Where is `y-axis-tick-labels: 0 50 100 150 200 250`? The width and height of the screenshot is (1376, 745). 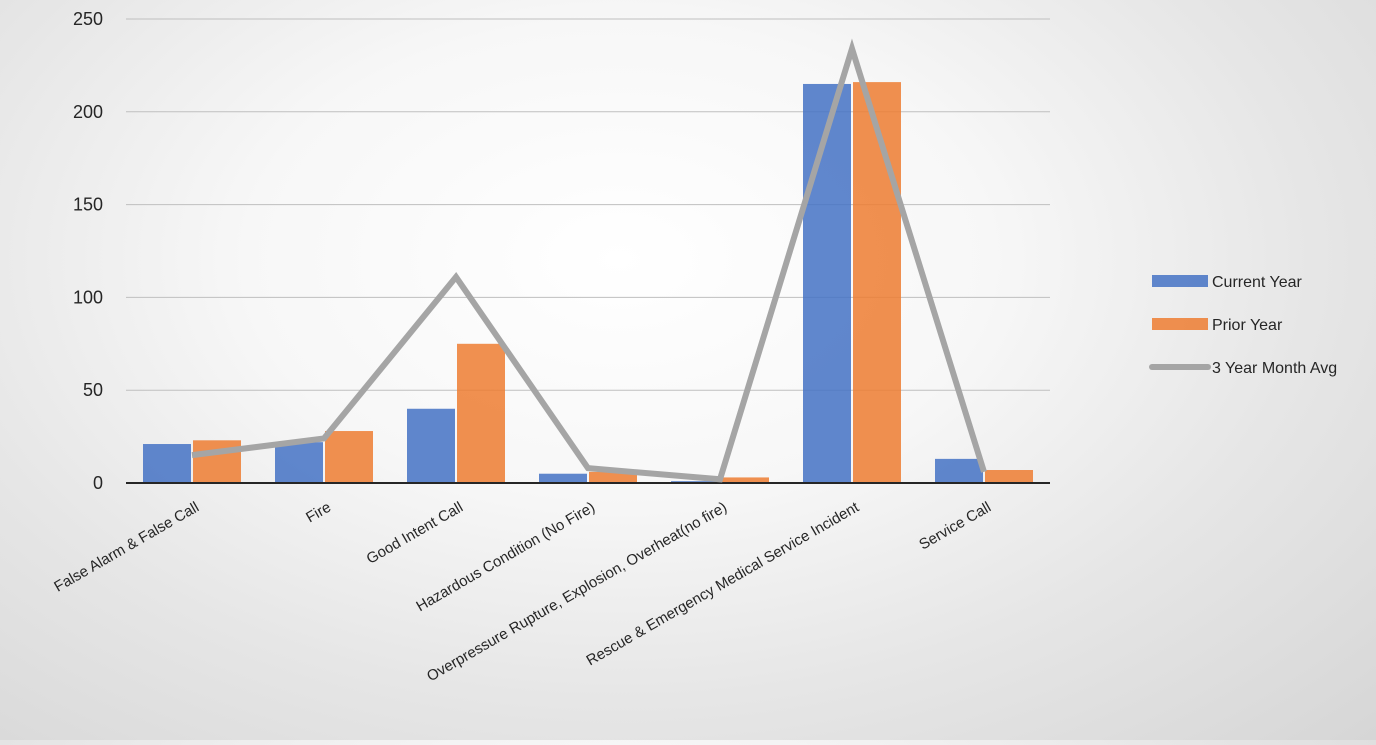 y-axis-tick-labels: 0 50 100 150 200 250 is located at coordinates (88, 251).